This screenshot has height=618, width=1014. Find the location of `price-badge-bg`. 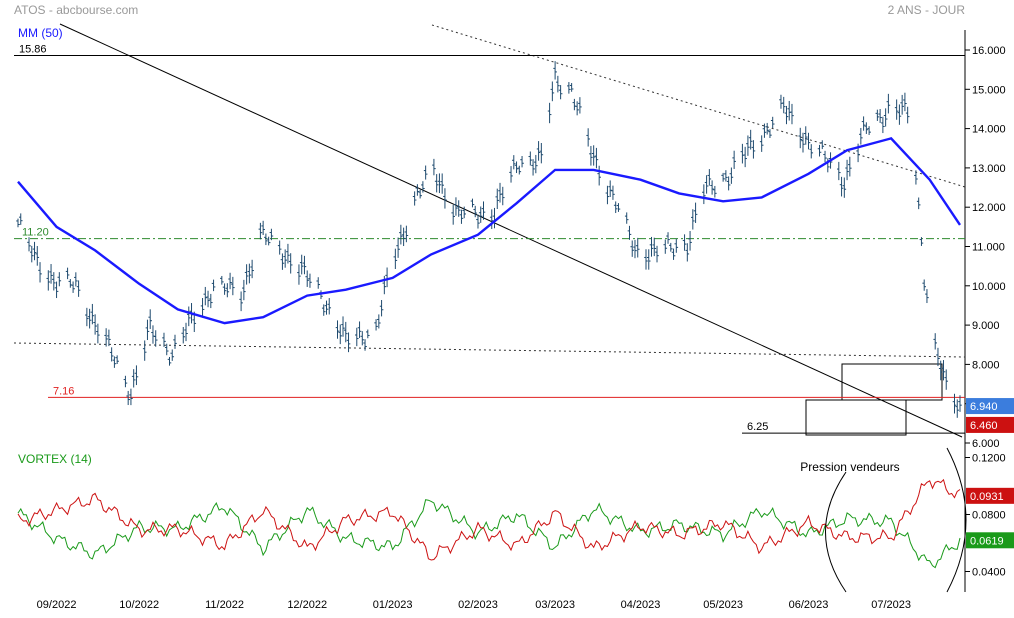

price-badge-bg is located at coordinates (990, 424).